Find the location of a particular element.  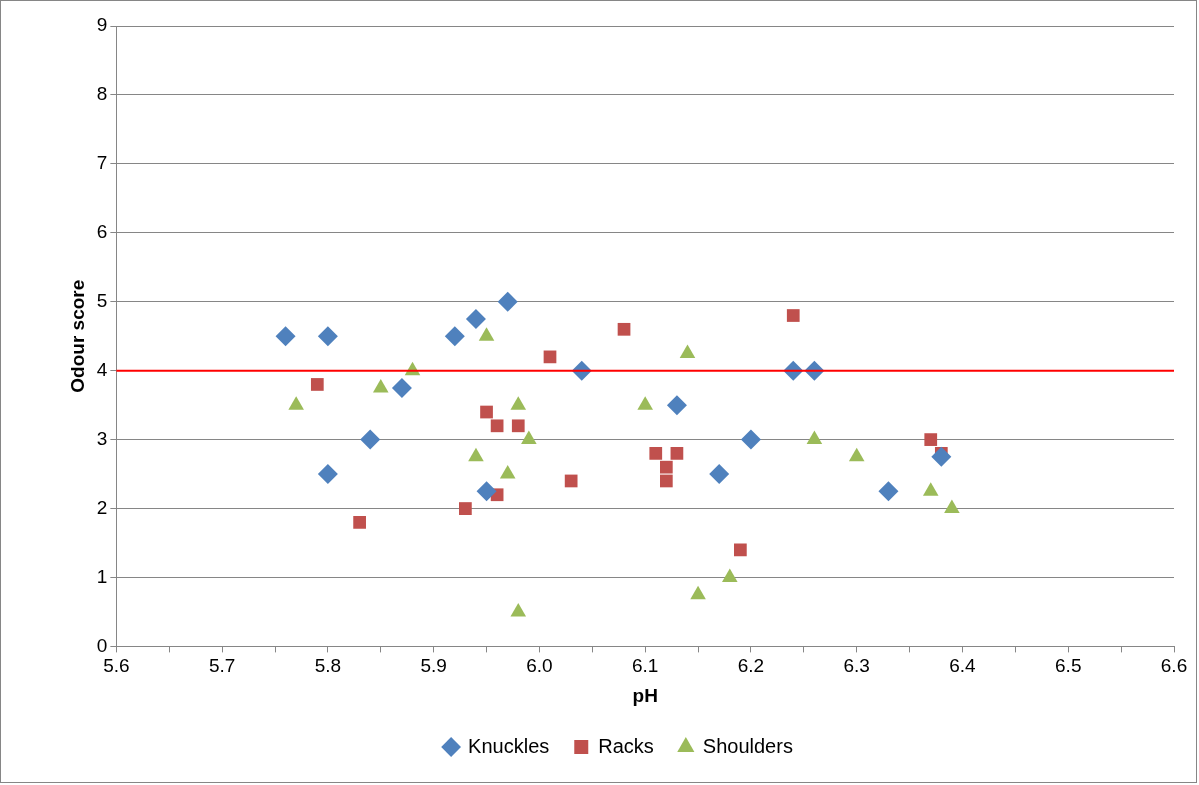

y-tick-label: 6 is located at coordinates (102, 232).